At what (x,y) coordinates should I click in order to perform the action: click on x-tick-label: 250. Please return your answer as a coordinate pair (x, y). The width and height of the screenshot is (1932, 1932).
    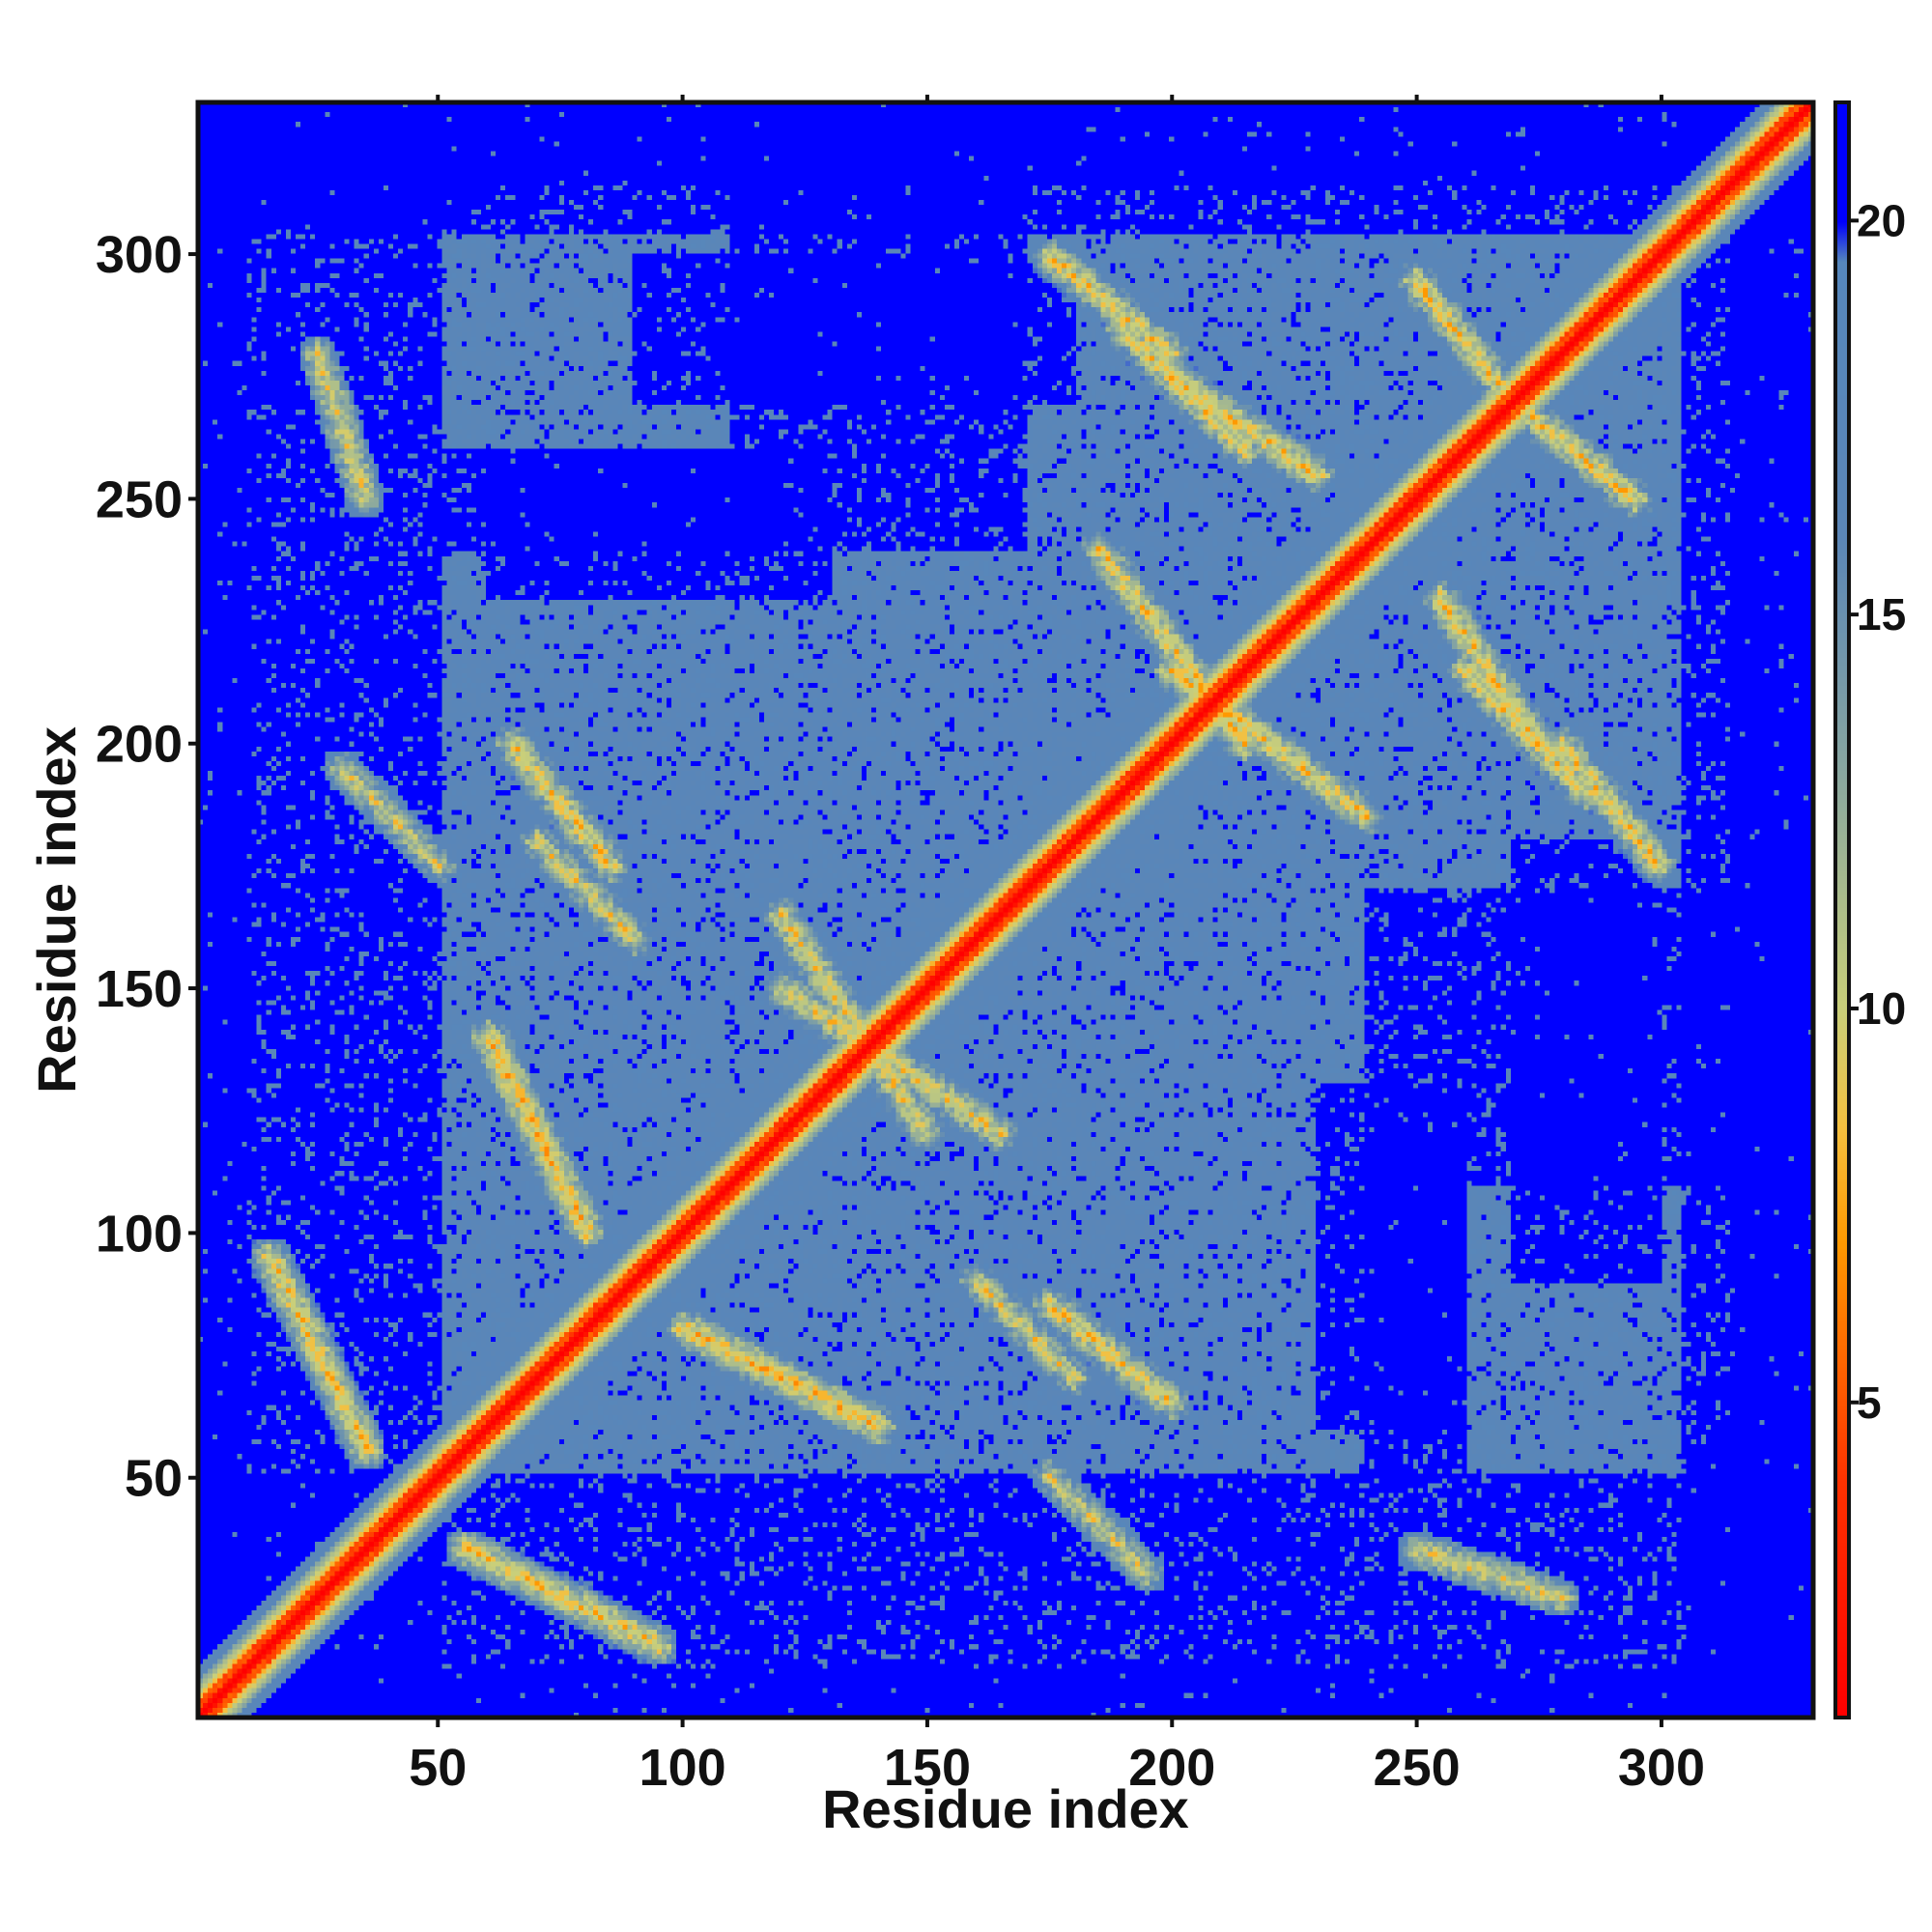
    Looking at the image, I should click on (1417, 1768).